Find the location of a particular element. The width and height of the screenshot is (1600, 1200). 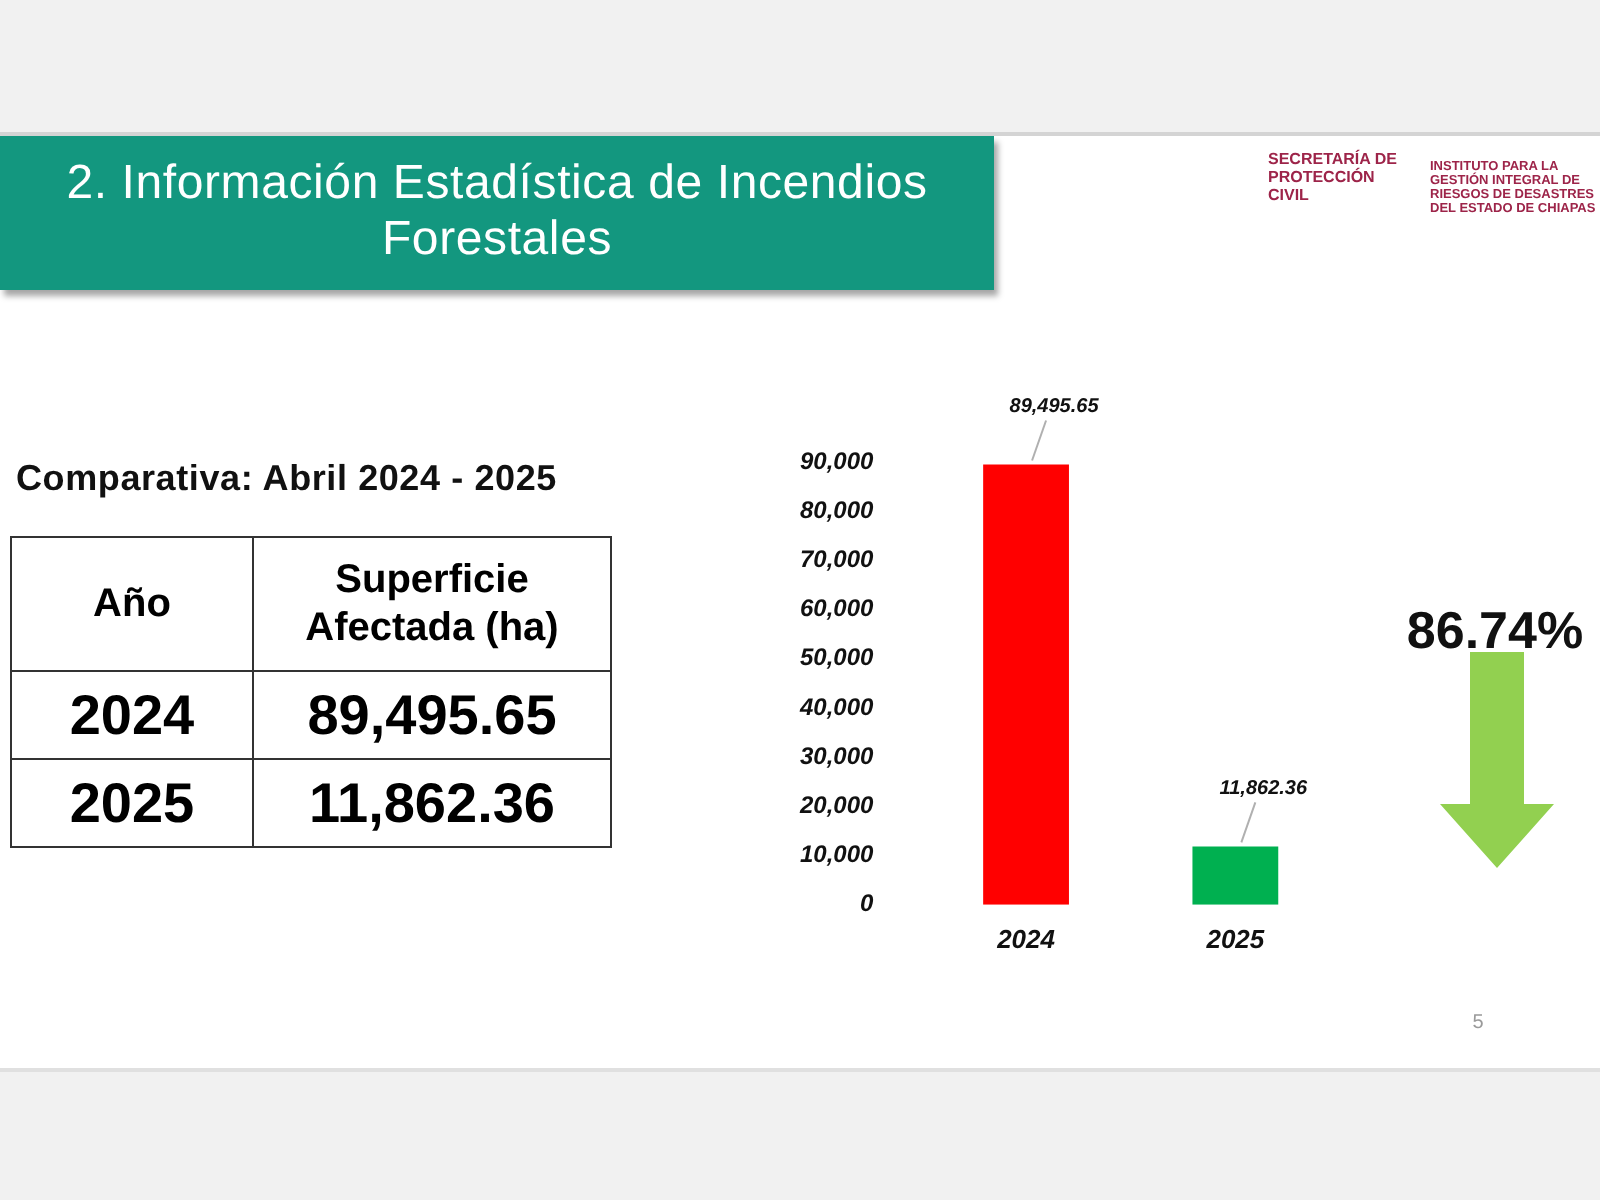

y-tick-label: 80,000 is located at coordinates (837, 509).